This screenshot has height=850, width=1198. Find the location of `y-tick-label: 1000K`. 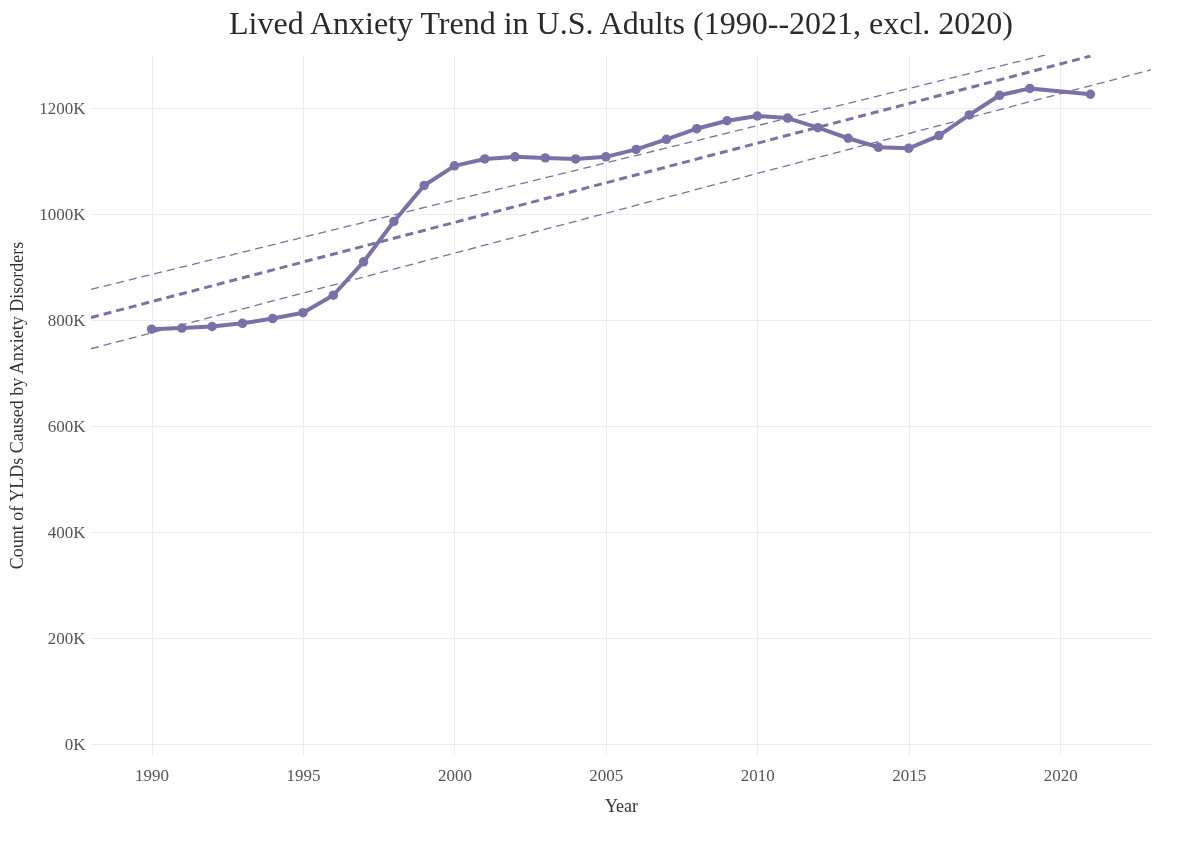

y-tick-label: 1000K is located at coordinates (63, 214).